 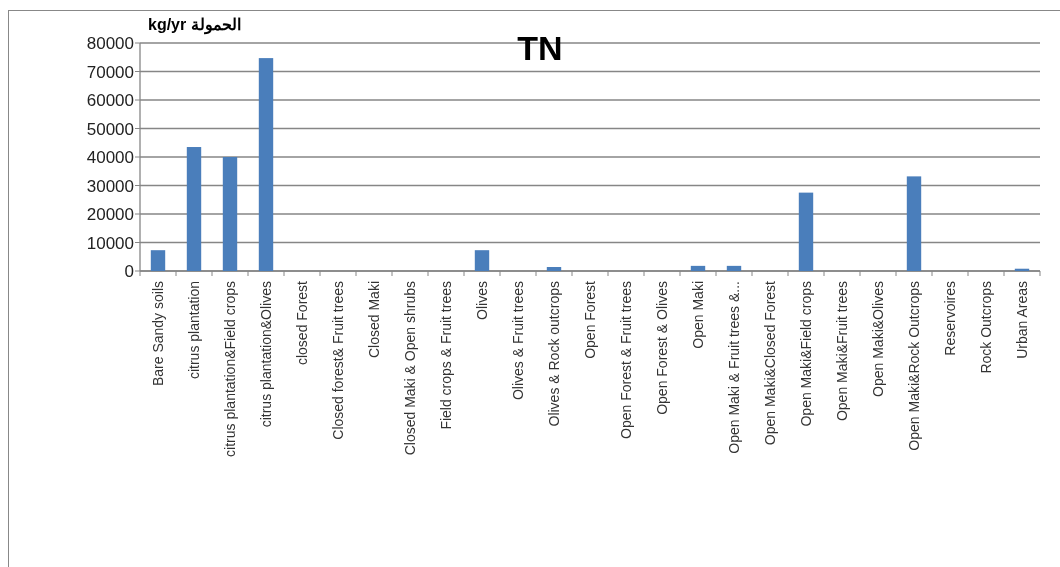 What do you see at coordinates (626, 360) in the screenshot?
I see `x-tick-label: Open Forest & Fruit trees` at bounding box center [626, 360].